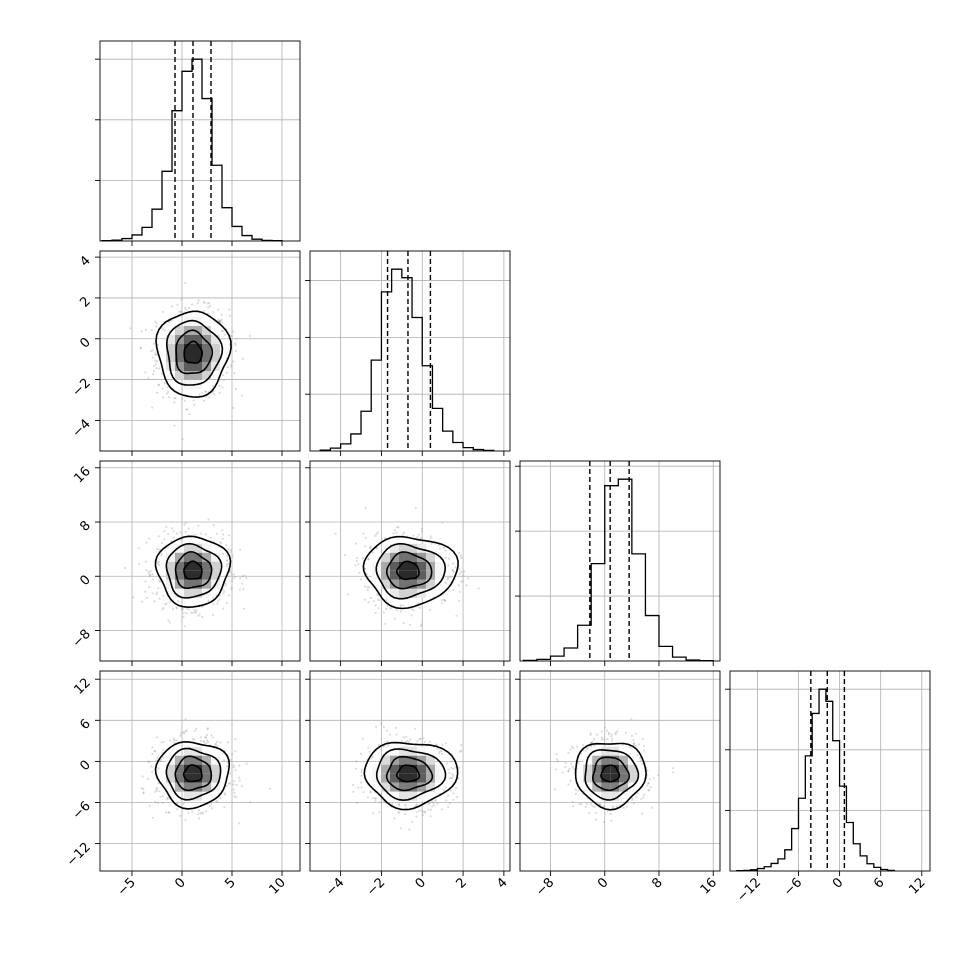  What do you see at coordinates (657, 883) in the screenshot?
I see `x-tick-label: 8` at bounding box center [657, 883].